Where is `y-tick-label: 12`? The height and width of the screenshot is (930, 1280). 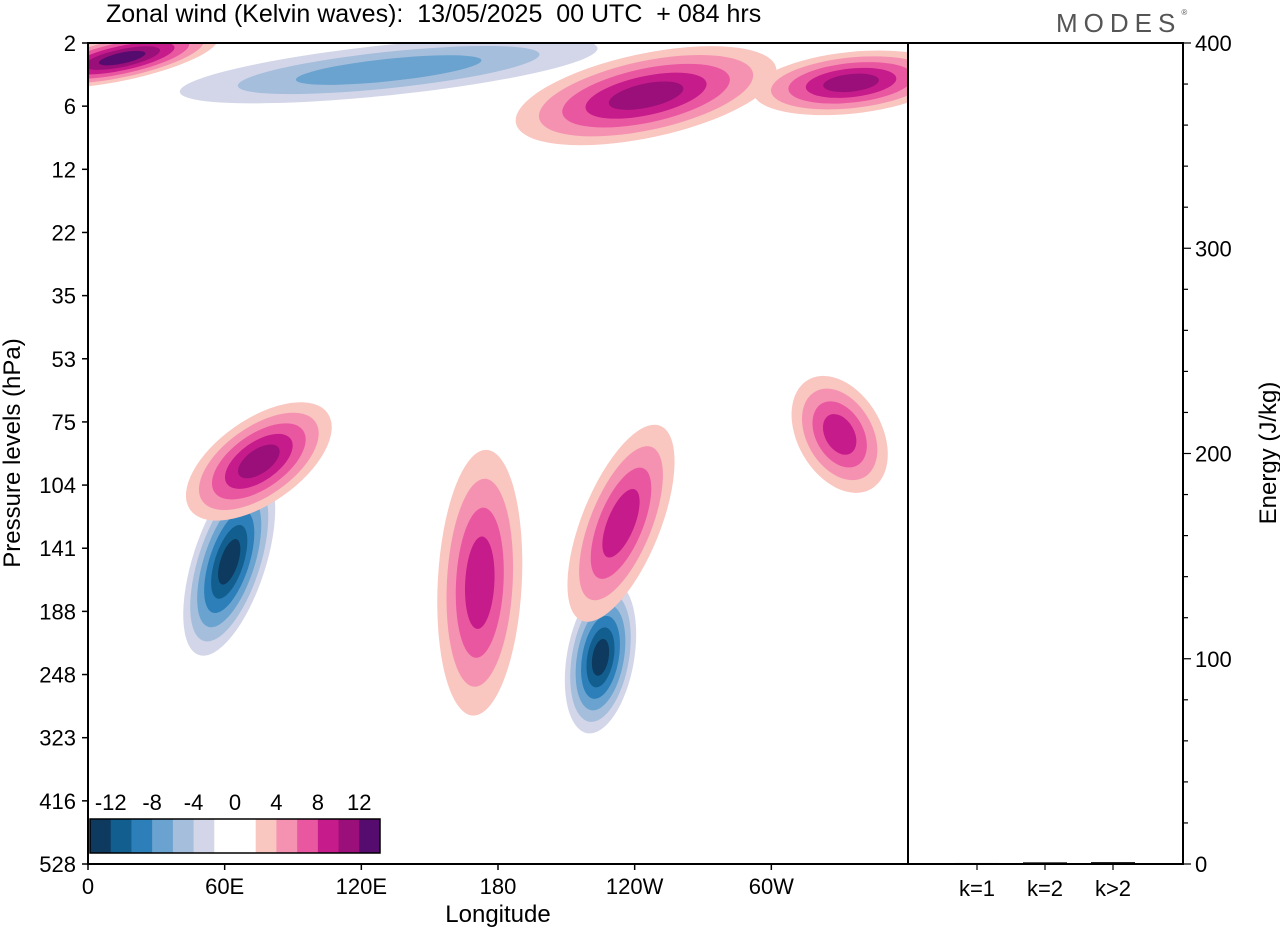 y-tick-label: 12 is located at coordinates (64, 169).